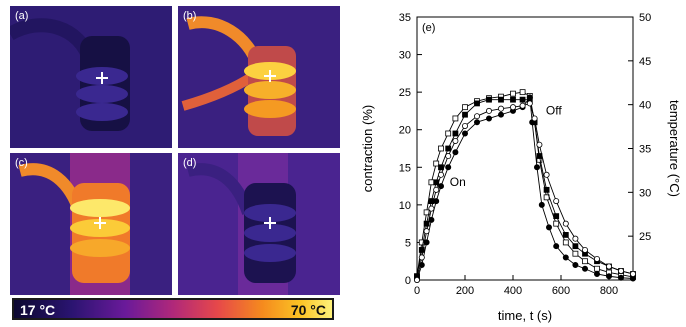  I want to click on thermal-panel-a: (a), so click(91, 77).